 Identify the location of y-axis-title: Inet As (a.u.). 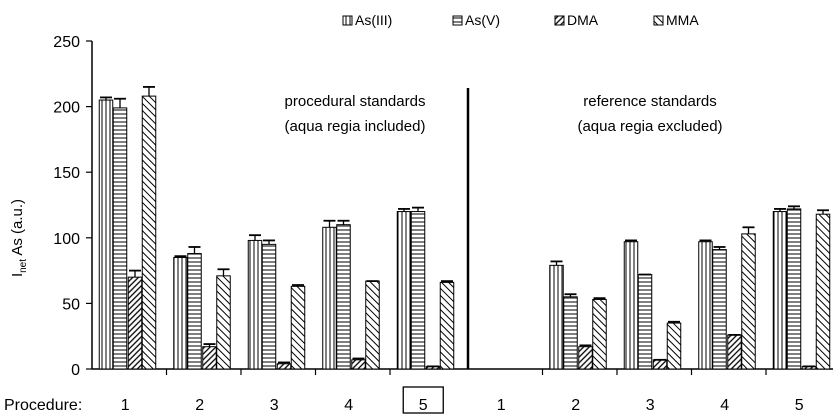
(19, 238).